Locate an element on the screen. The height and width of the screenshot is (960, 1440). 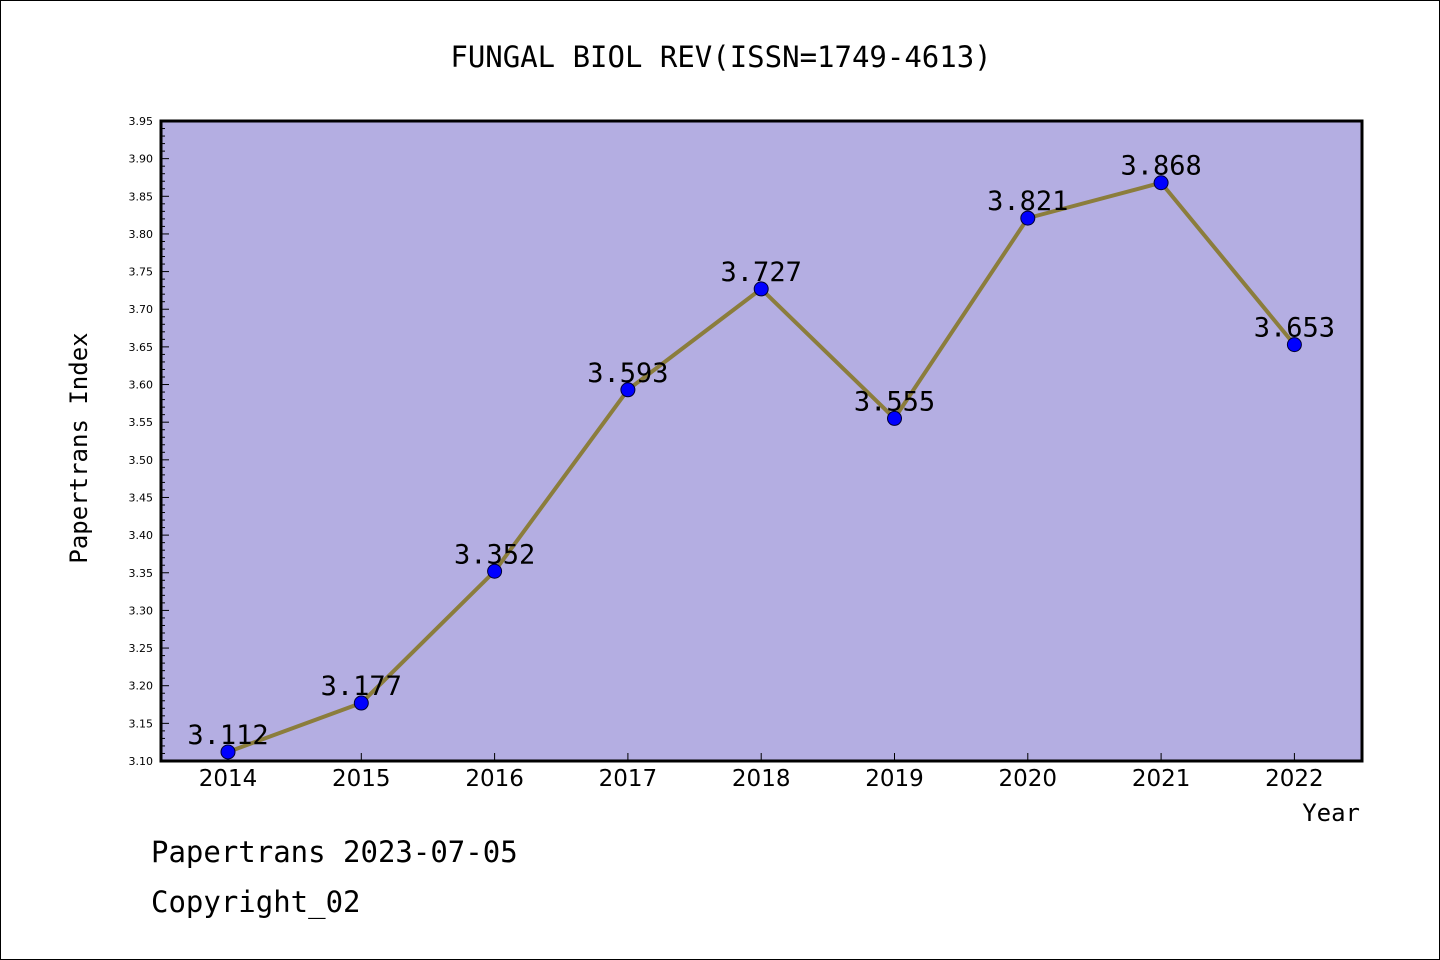
y-tick-label: 3.50 is located at coordinates (141, 460).